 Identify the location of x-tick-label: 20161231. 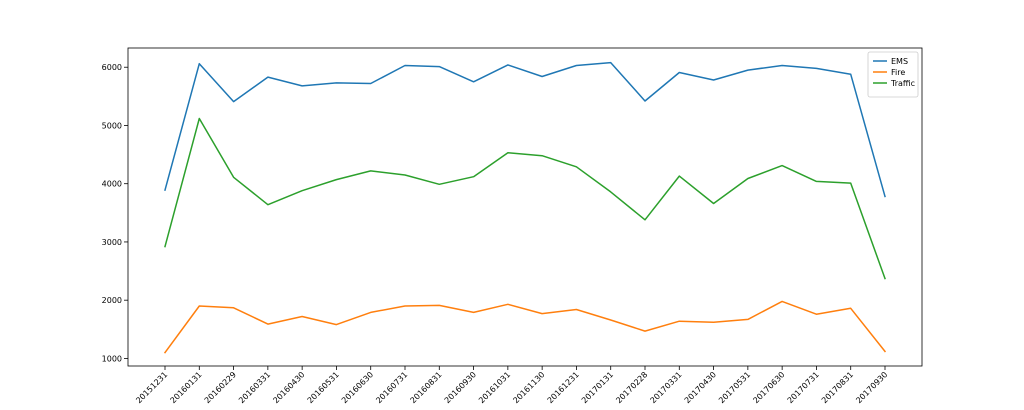
(563, 387).